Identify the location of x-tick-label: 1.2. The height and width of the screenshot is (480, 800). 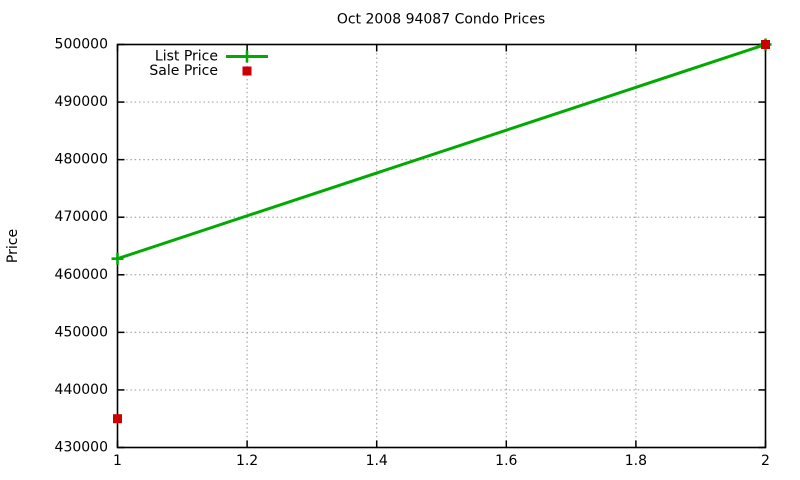
(247, 461).